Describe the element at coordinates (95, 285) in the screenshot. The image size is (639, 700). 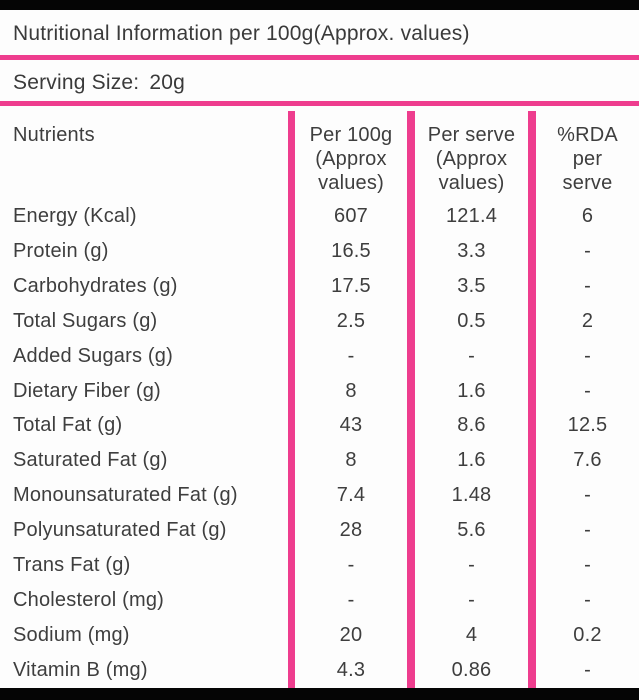
I see `nutrient-name: Carbohydrates (g)` at that location.